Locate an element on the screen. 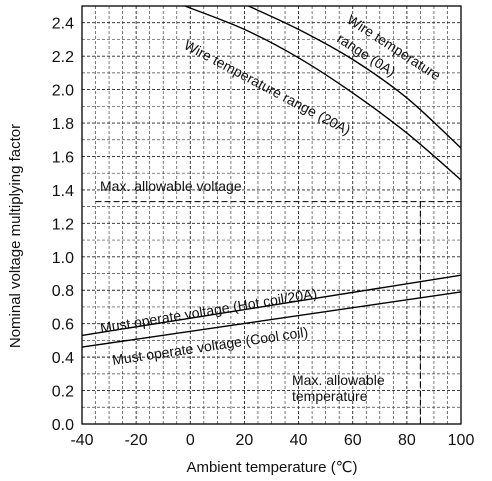 The width and height of the screenshot is (492, 481). annotation-max-allowable-temperature: Max. allowable temperature is located at coordinates (340, 388).